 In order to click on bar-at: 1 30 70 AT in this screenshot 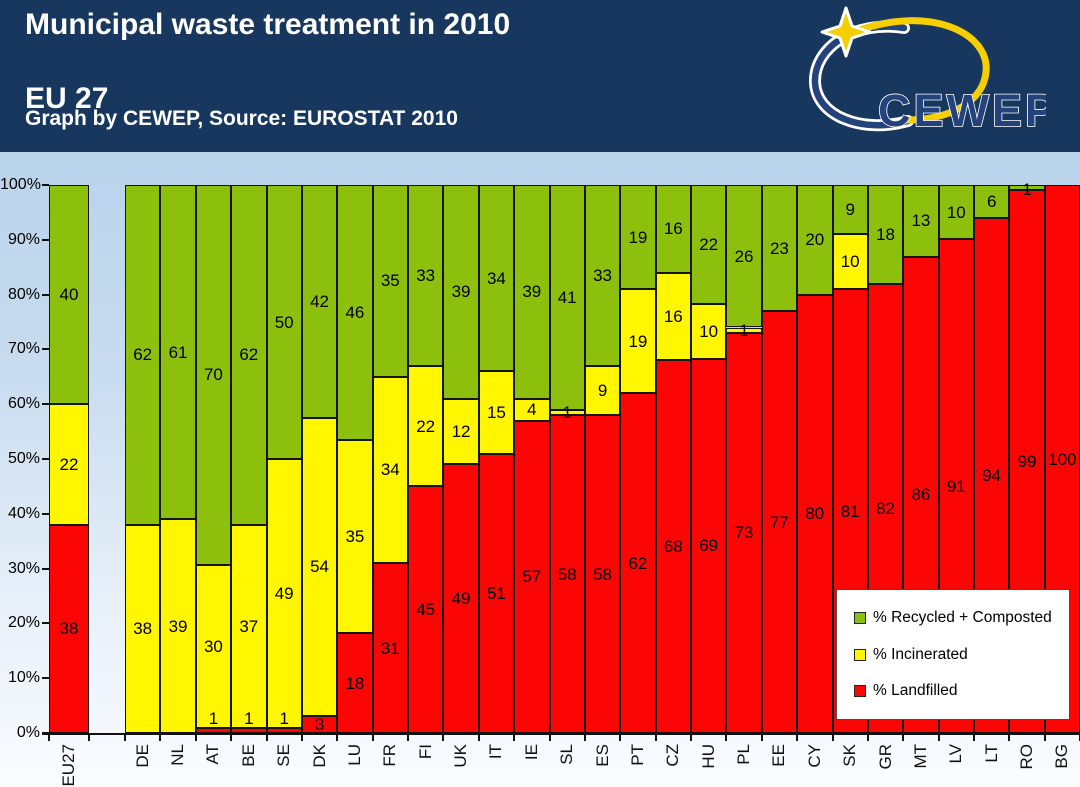, I will do `click(214, 474)`.